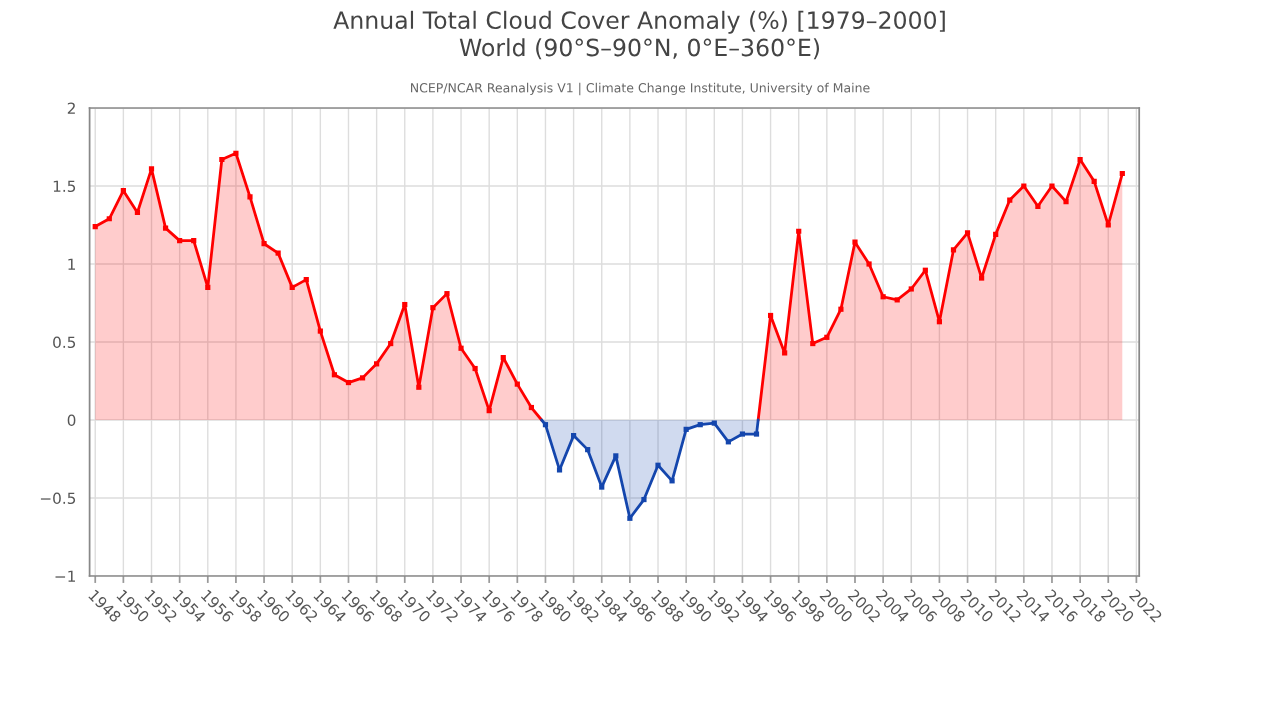  What do you see at coordinates (64, 342) in the screenshot?
I see `y-tick-label: 0.5` at bounding box center [64, 342].